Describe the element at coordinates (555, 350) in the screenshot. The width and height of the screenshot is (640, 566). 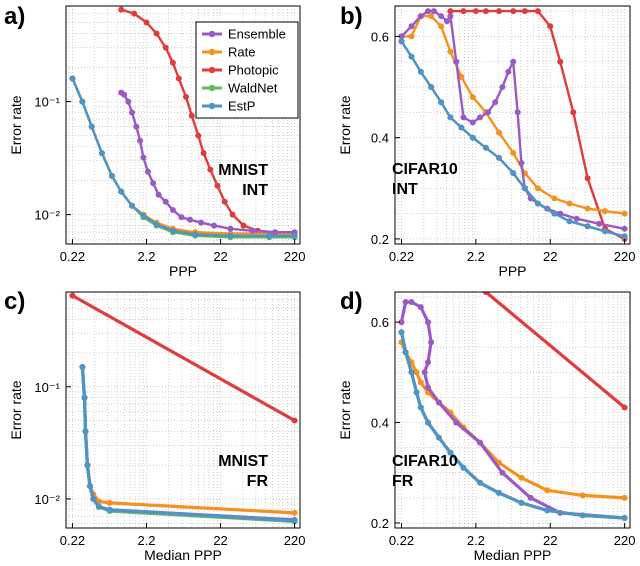
I see `series-line-photopic` at that location.